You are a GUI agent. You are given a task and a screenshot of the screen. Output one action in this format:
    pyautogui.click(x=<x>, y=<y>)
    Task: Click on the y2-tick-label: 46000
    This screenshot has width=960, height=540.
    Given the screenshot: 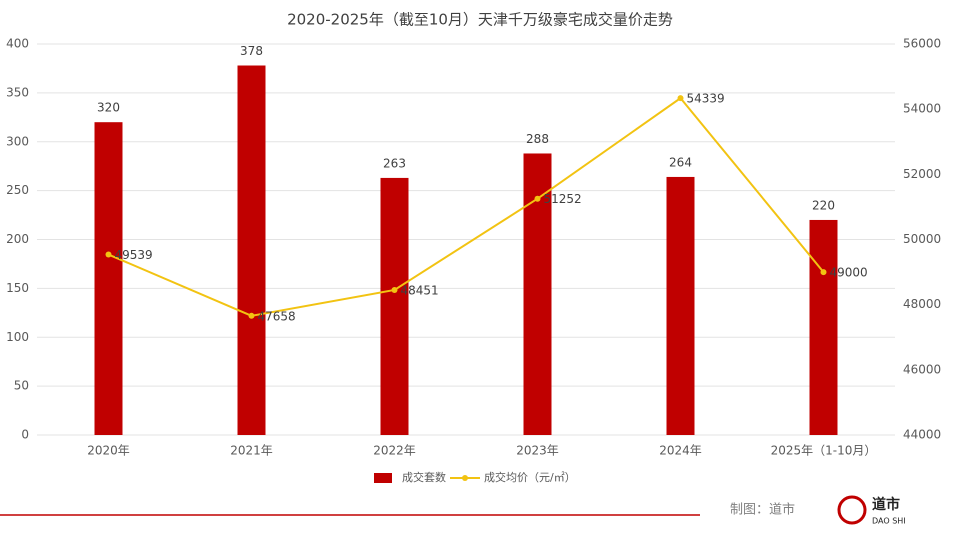 What is the action you would take?
    pyautogui.click(x=922, y=369)
    